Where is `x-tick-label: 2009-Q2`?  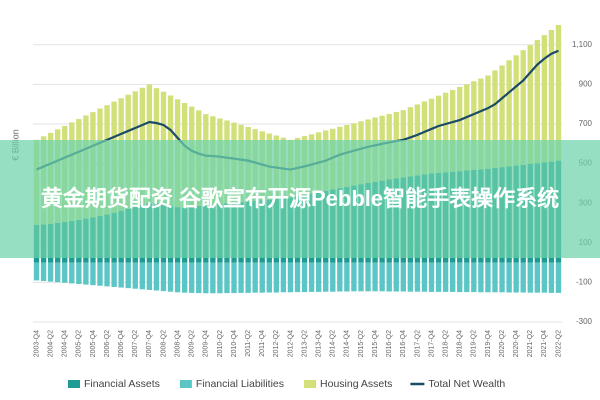
x-tick-label: 2009-Q2 is located at coordinates (192, 343).